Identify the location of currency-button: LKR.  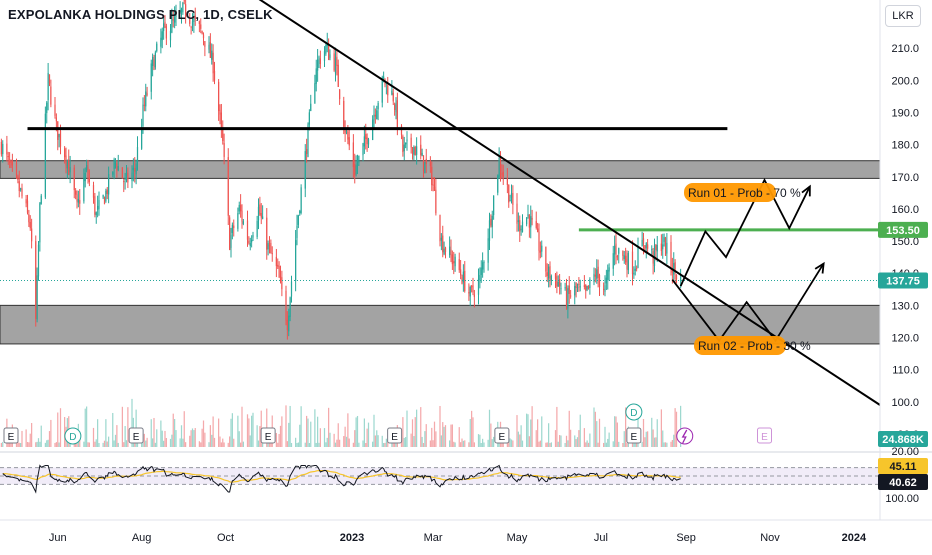
(903, 16).